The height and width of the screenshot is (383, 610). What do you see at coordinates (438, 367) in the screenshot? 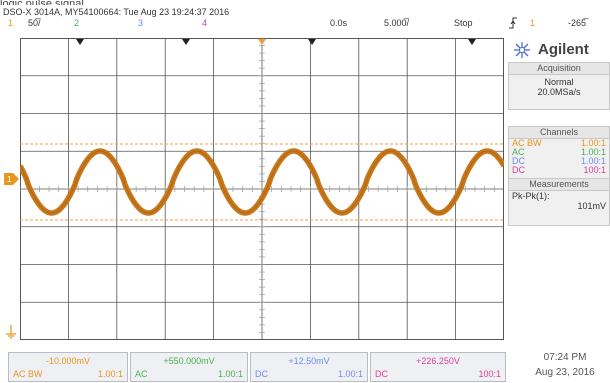
I see `ch4-offset-box: +226.250V DC 100:1` at bounding box center [438, 367].